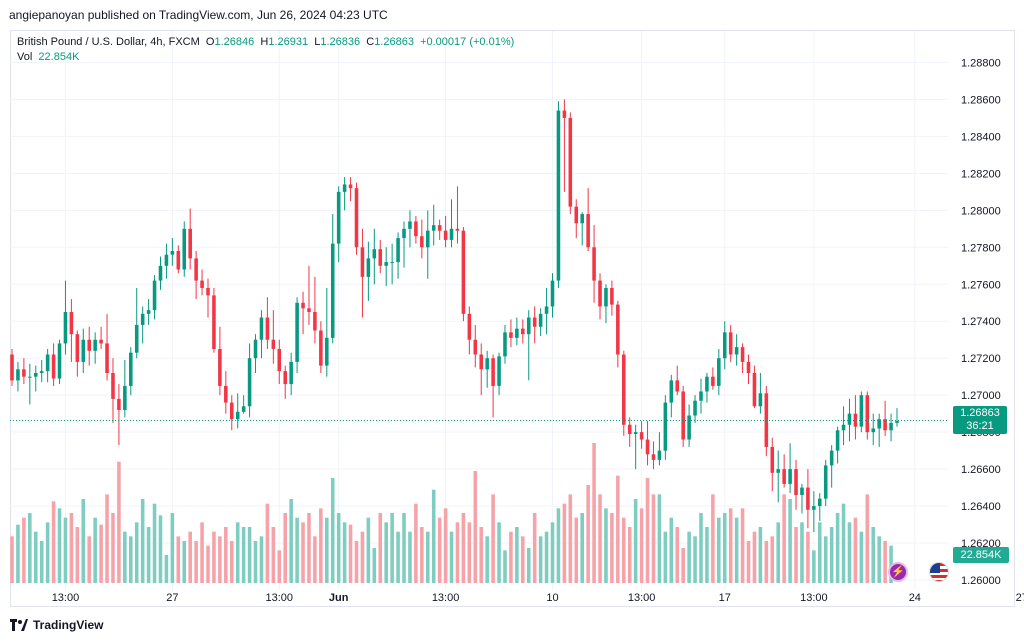  What do you see at coordinates (56, 625) in the screenshot?
I see `footer-brand: TradingView` at bounding box center [56, 625].